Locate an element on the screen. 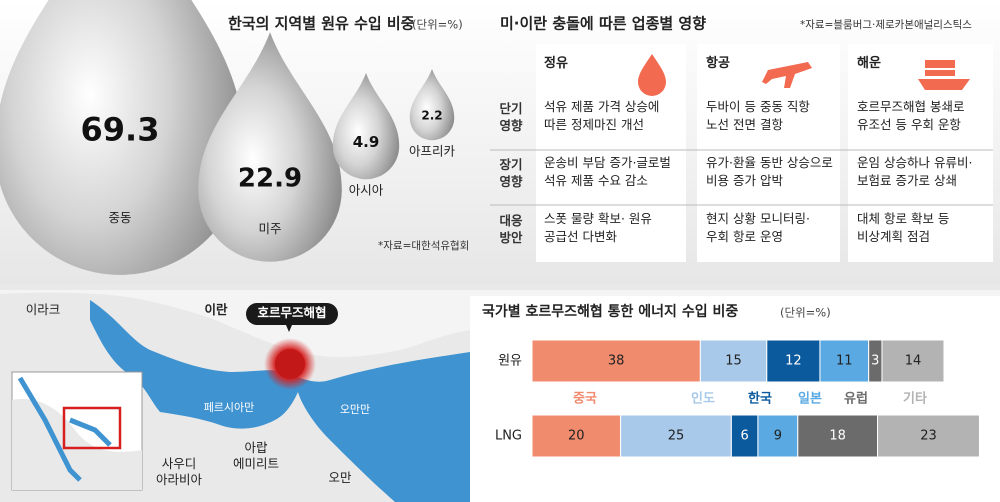  pill-pointer is located at coordinates (289, 328).